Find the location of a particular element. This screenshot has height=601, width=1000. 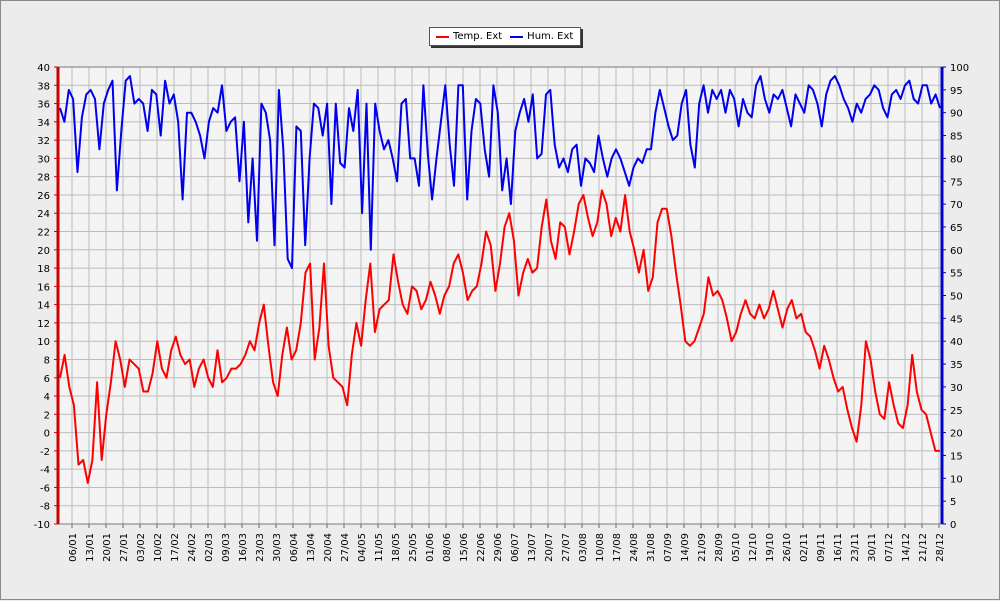

legend-swatch-temp is located at coordinates (442, 36).